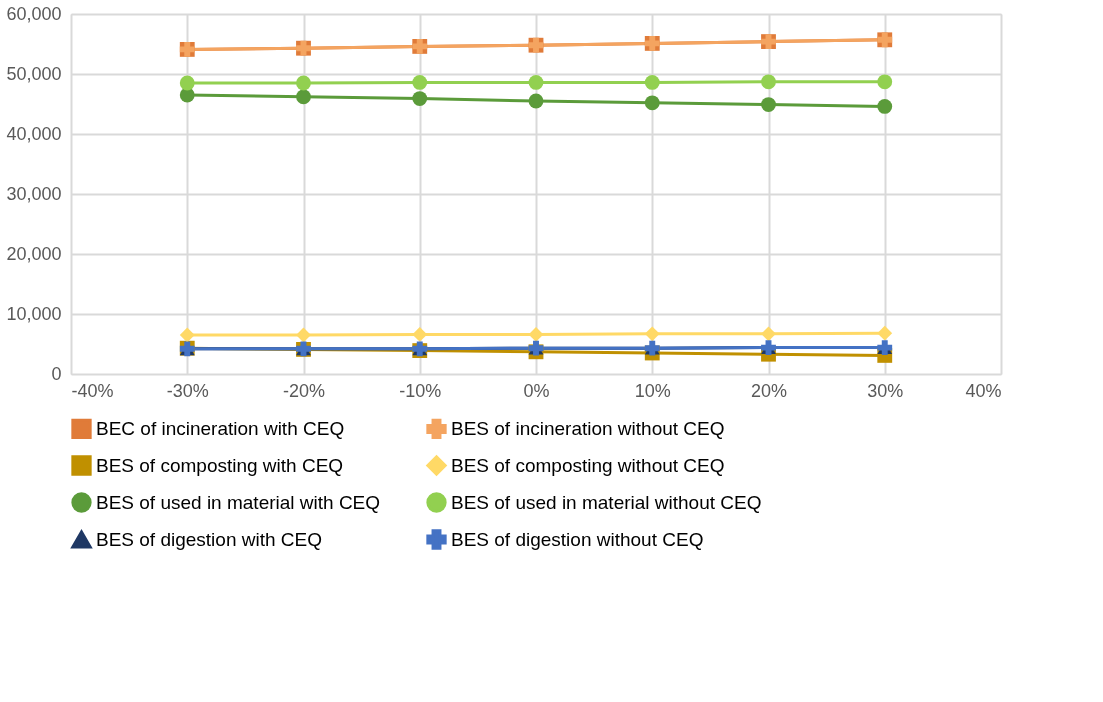 The width and height of the screenshot is (1103, 702). I want to click on x-tick-label: 0%, so click(536, 390).